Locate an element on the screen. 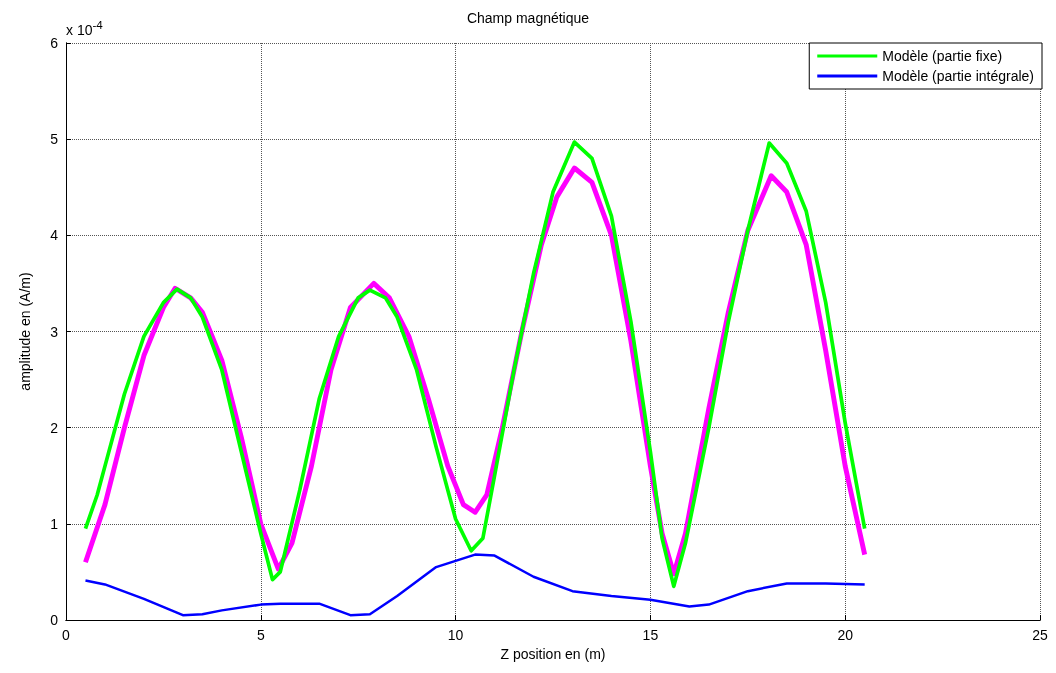 This screenshot has height=673, width=1056. y-tick-label: 3 is located at coordinates (54, 331).